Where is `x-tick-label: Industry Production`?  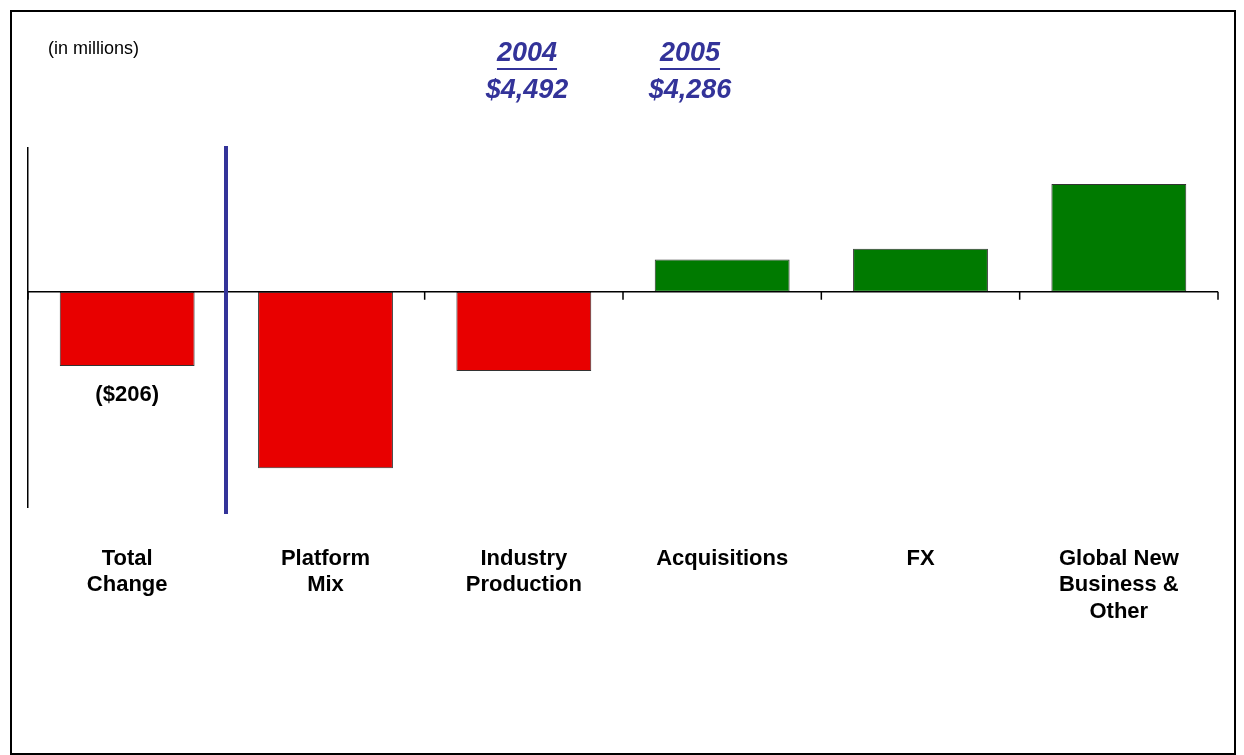 x-tick-label: Industry Production is located at coordinates (523, 571).